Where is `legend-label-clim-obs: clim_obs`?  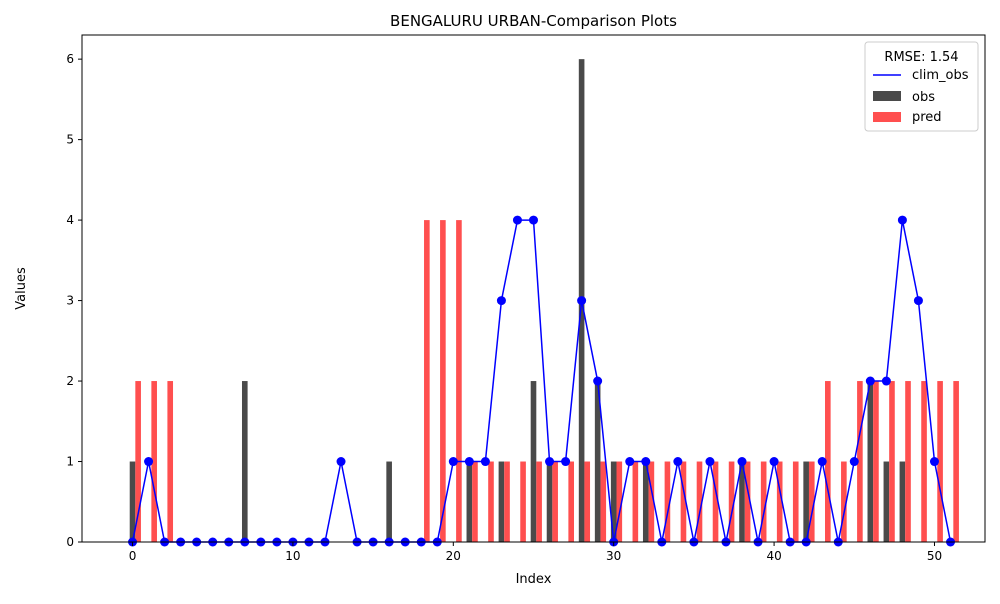 legend-label-clim-obs: clim_obs is located at coordinates (940, 75).